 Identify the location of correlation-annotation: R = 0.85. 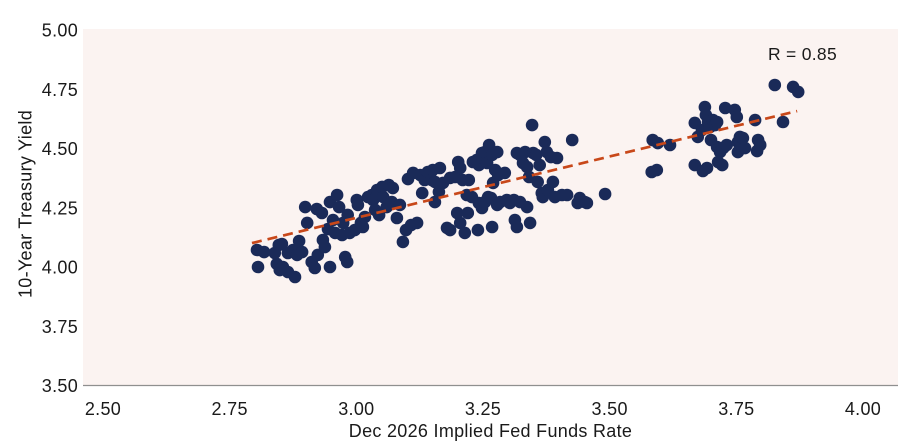
(802, 54).